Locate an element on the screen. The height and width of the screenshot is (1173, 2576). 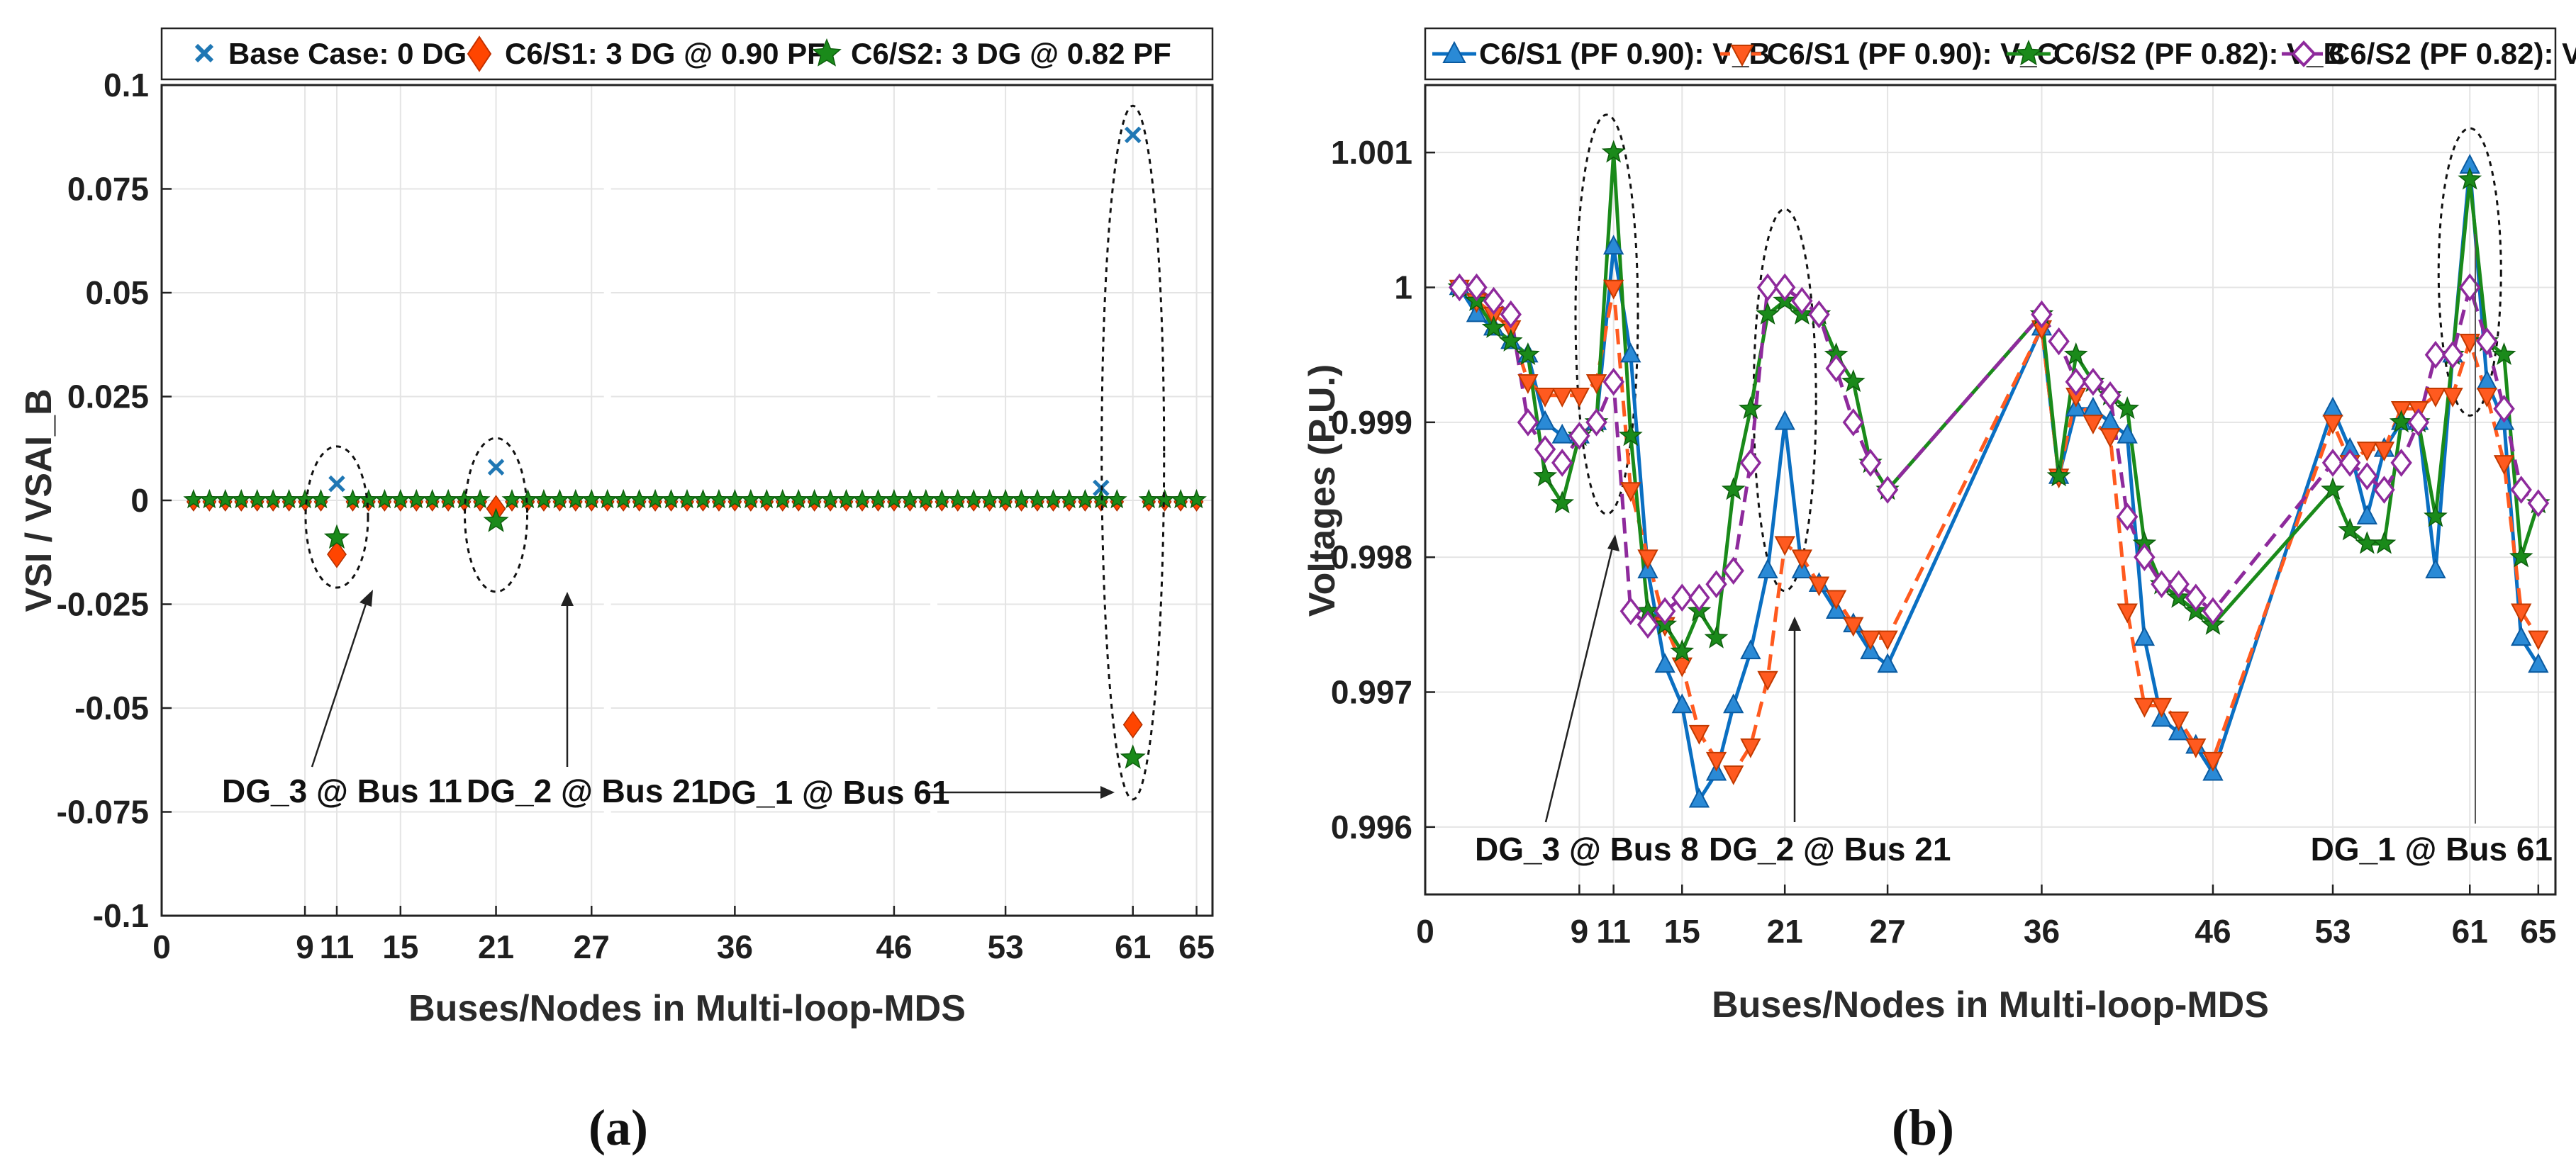
x-tick-label: 15 is located at coordinates (400, 946).